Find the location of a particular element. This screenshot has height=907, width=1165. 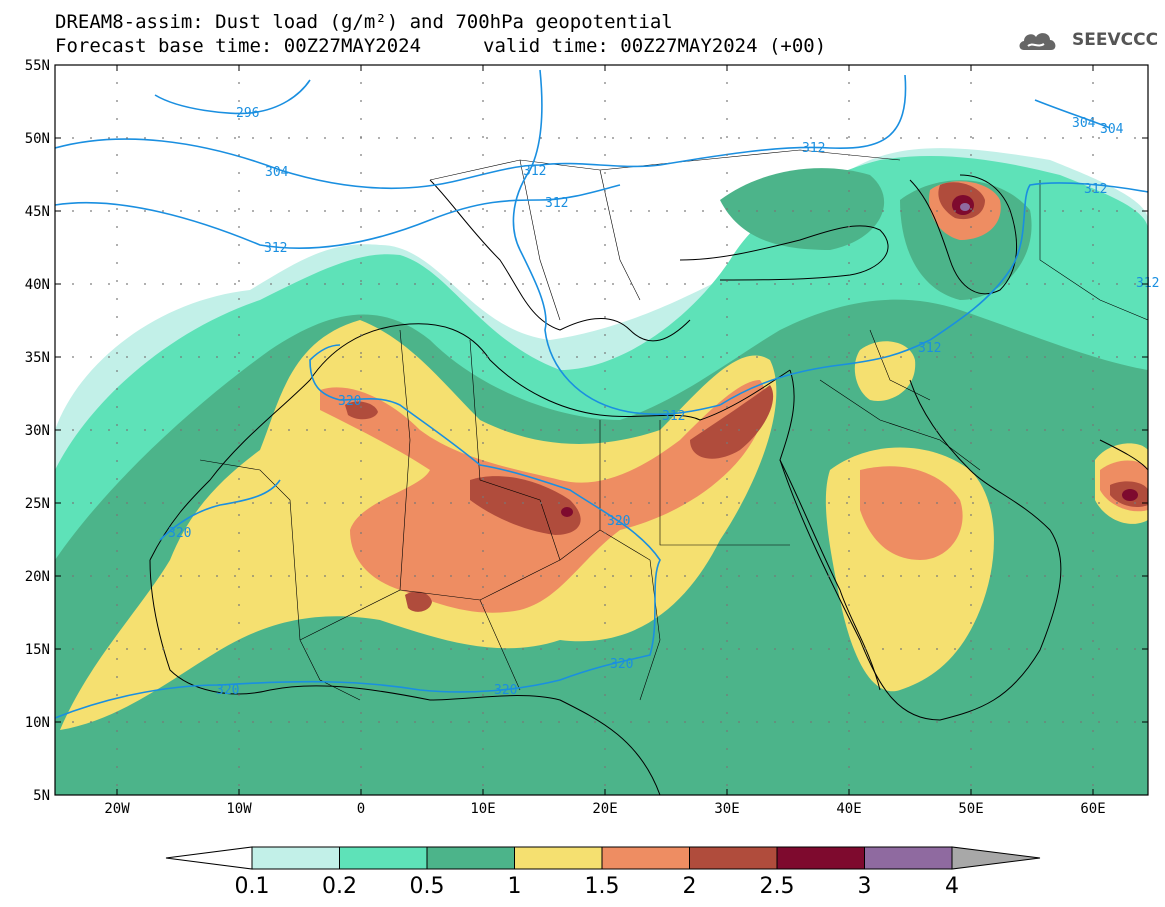

lon-label: 20W is located at coordinates (117, 809).